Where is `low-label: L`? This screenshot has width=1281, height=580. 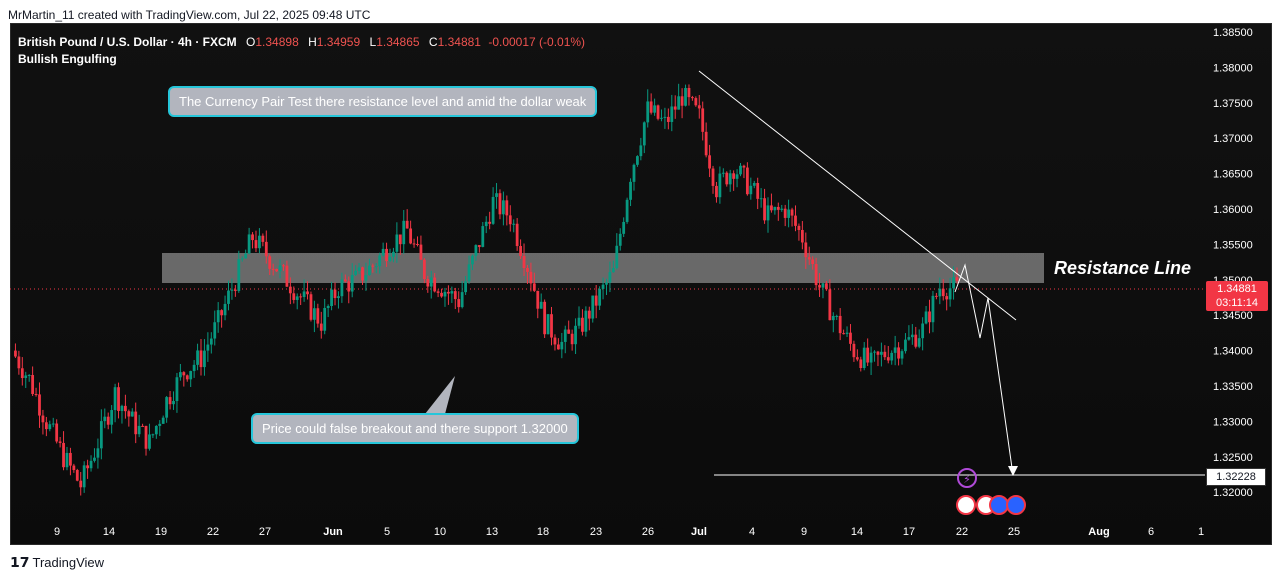 low-label: L is located at coordinates (373, 42).